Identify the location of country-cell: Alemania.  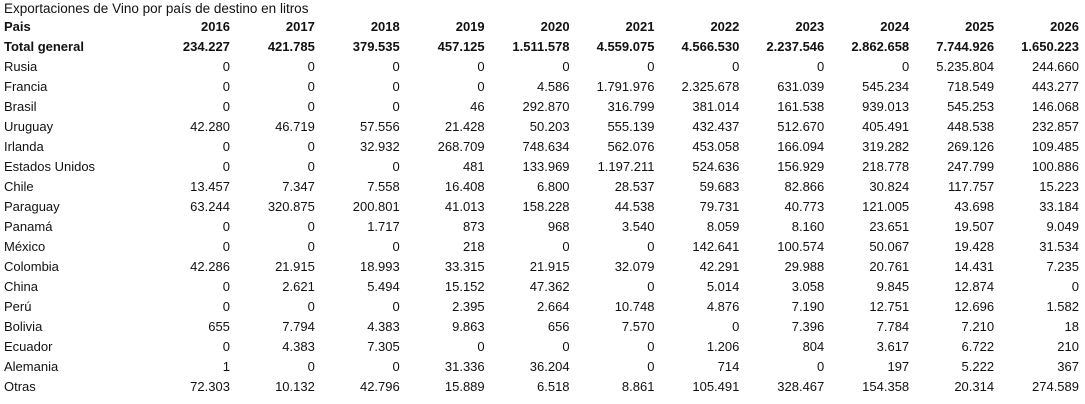
(31, 366).